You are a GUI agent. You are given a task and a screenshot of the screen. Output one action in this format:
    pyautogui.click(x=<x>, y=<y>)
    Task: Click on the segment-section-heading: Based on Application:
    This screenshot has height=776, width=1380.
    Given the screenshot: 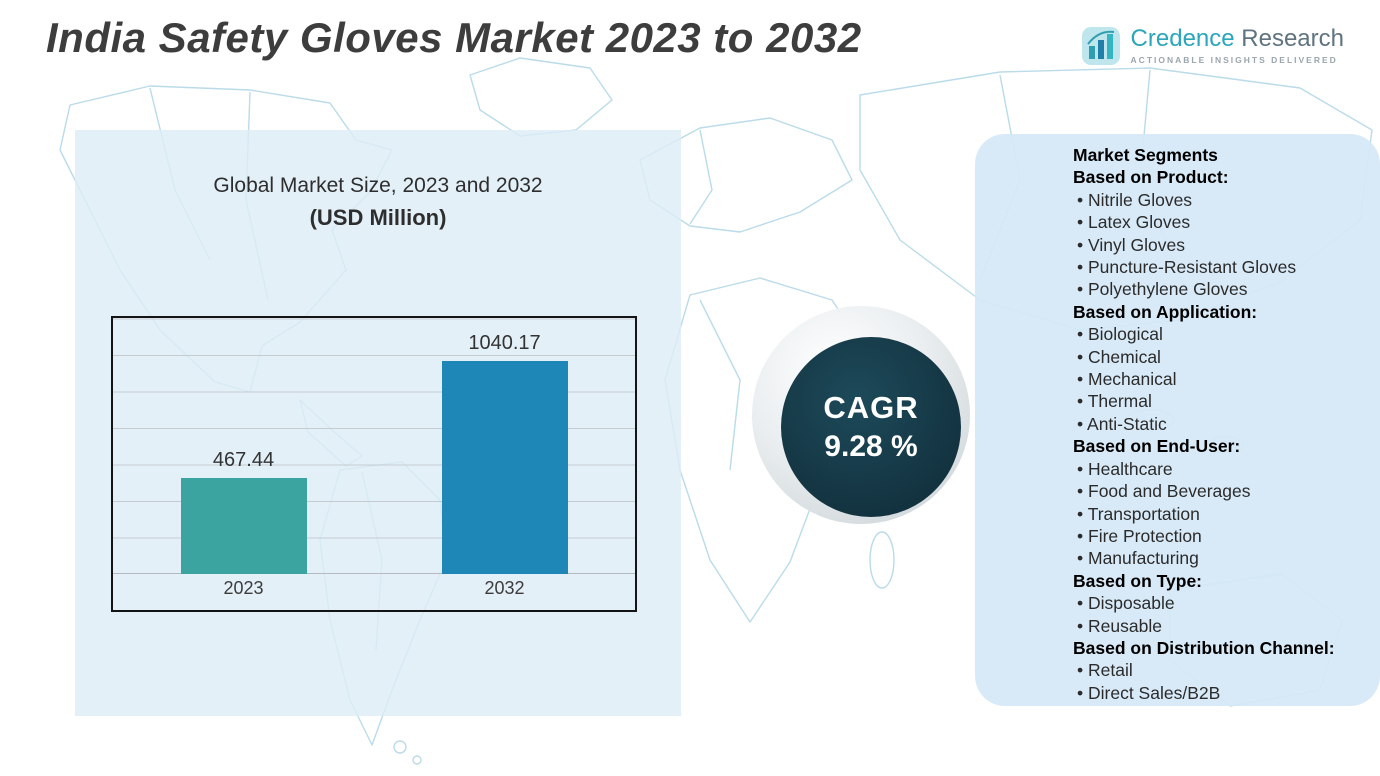 What is the action you would take?
    pyautogui.click(x=1165, y=311)
    